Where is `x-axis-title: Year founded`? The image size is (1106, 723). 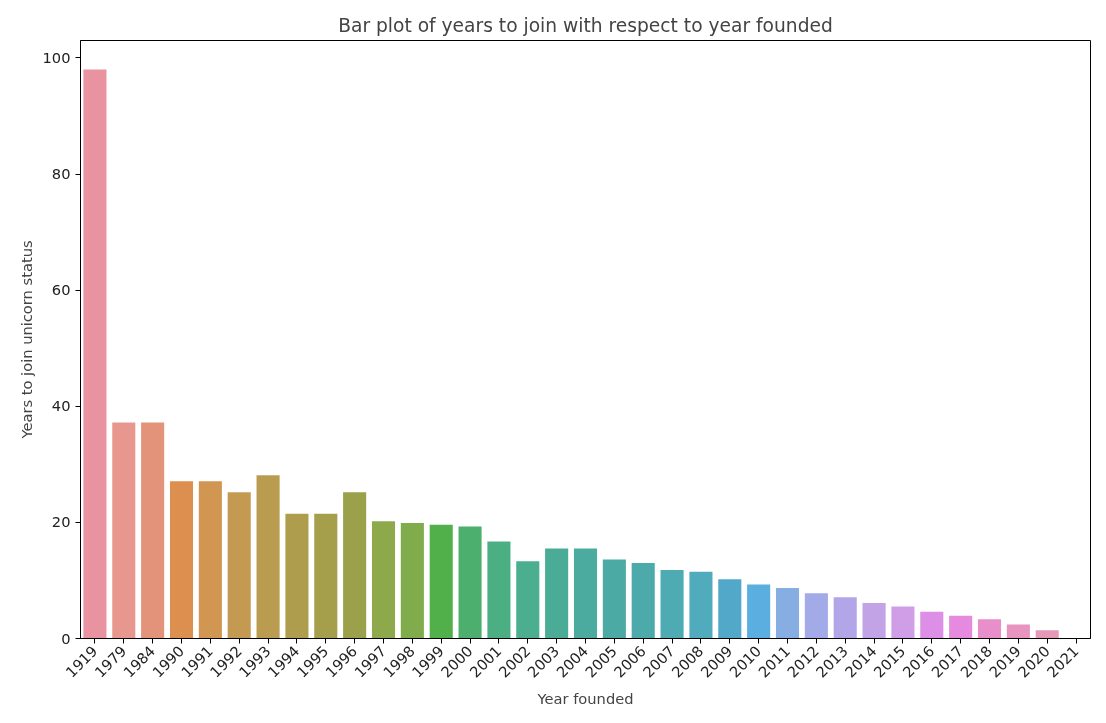
x-axis-title: Year founded is located at coordinates (585, 698).